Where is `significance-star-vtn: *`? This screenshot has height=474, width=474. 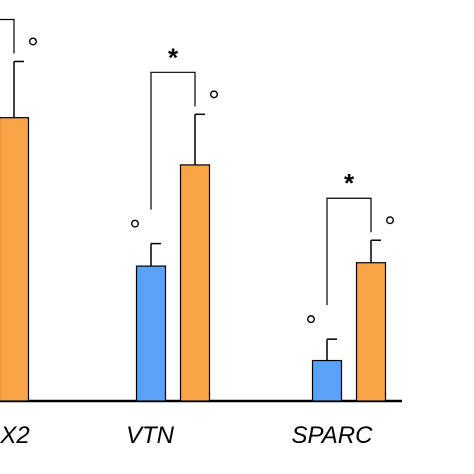 significance-star-vtn: * is located at coordinates (173, 57).